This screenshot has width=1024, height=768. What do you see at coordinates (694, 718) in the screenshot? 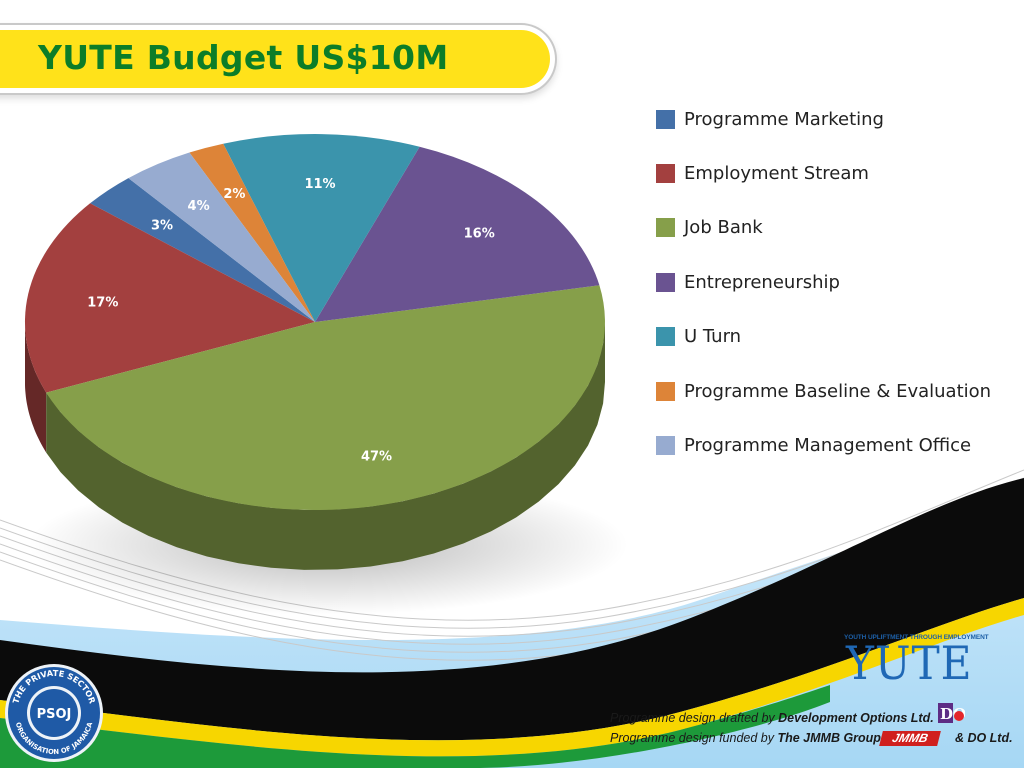
I see `credit-drafted-prefix: Programme design drafted by` at bounding box center [694, 718].